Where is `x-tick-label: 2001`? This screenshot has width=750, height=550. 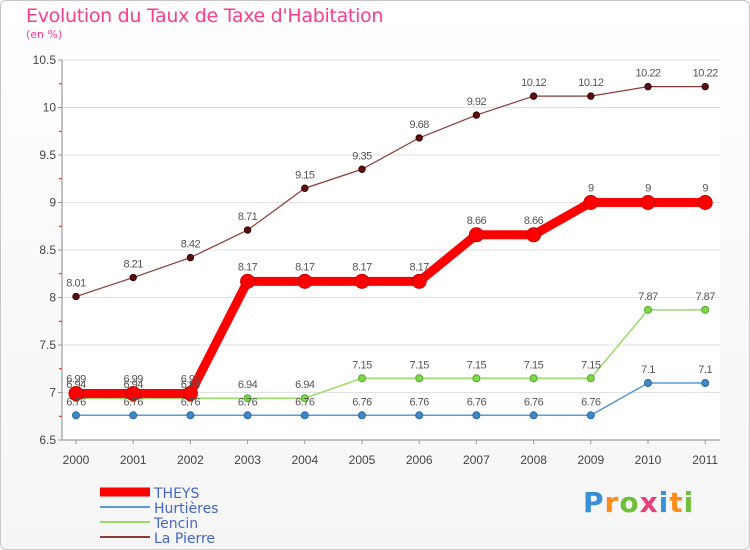
x-tick-label: 2001 is located at coordinates (133, 460).